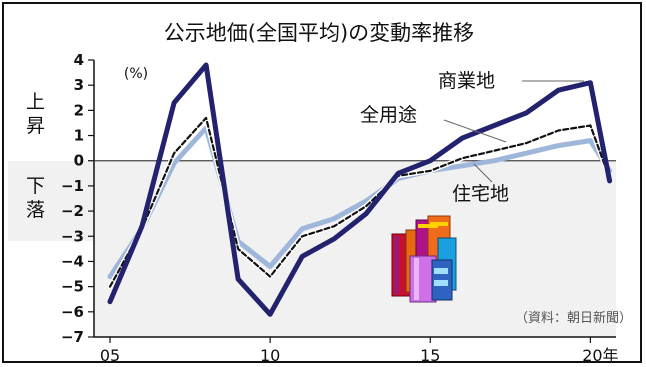  Describe the element at coordinates (51, 201) in the screenshot. I see `lower-side-panel` at that location.